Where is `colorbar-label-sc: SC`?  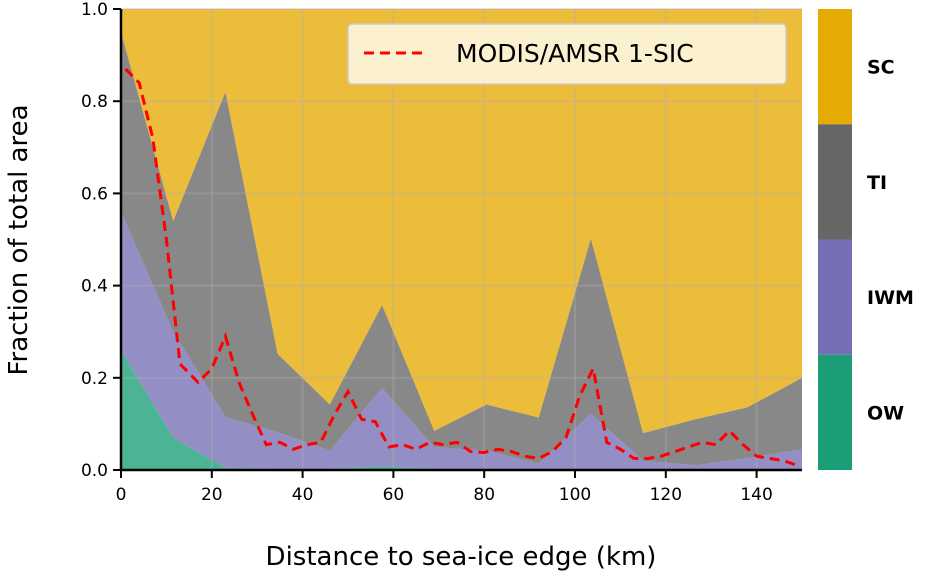 colorbar-label-sc: SC is located at coordinates (881, 68).